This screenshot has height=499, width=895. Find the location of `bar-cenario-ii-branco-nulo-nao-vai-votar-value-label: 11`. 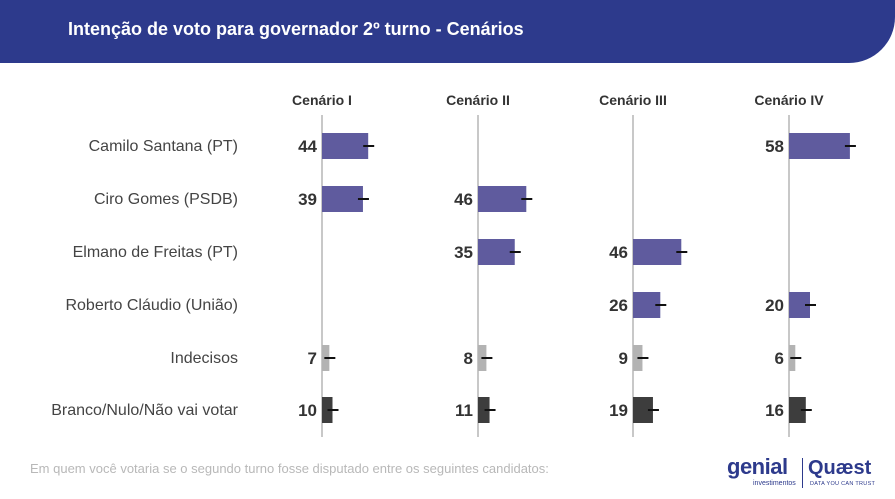

bar-cenario-ii-branco-nulo-nao-vai-votar-value-label: 11 is located at coordinates (464, 410).